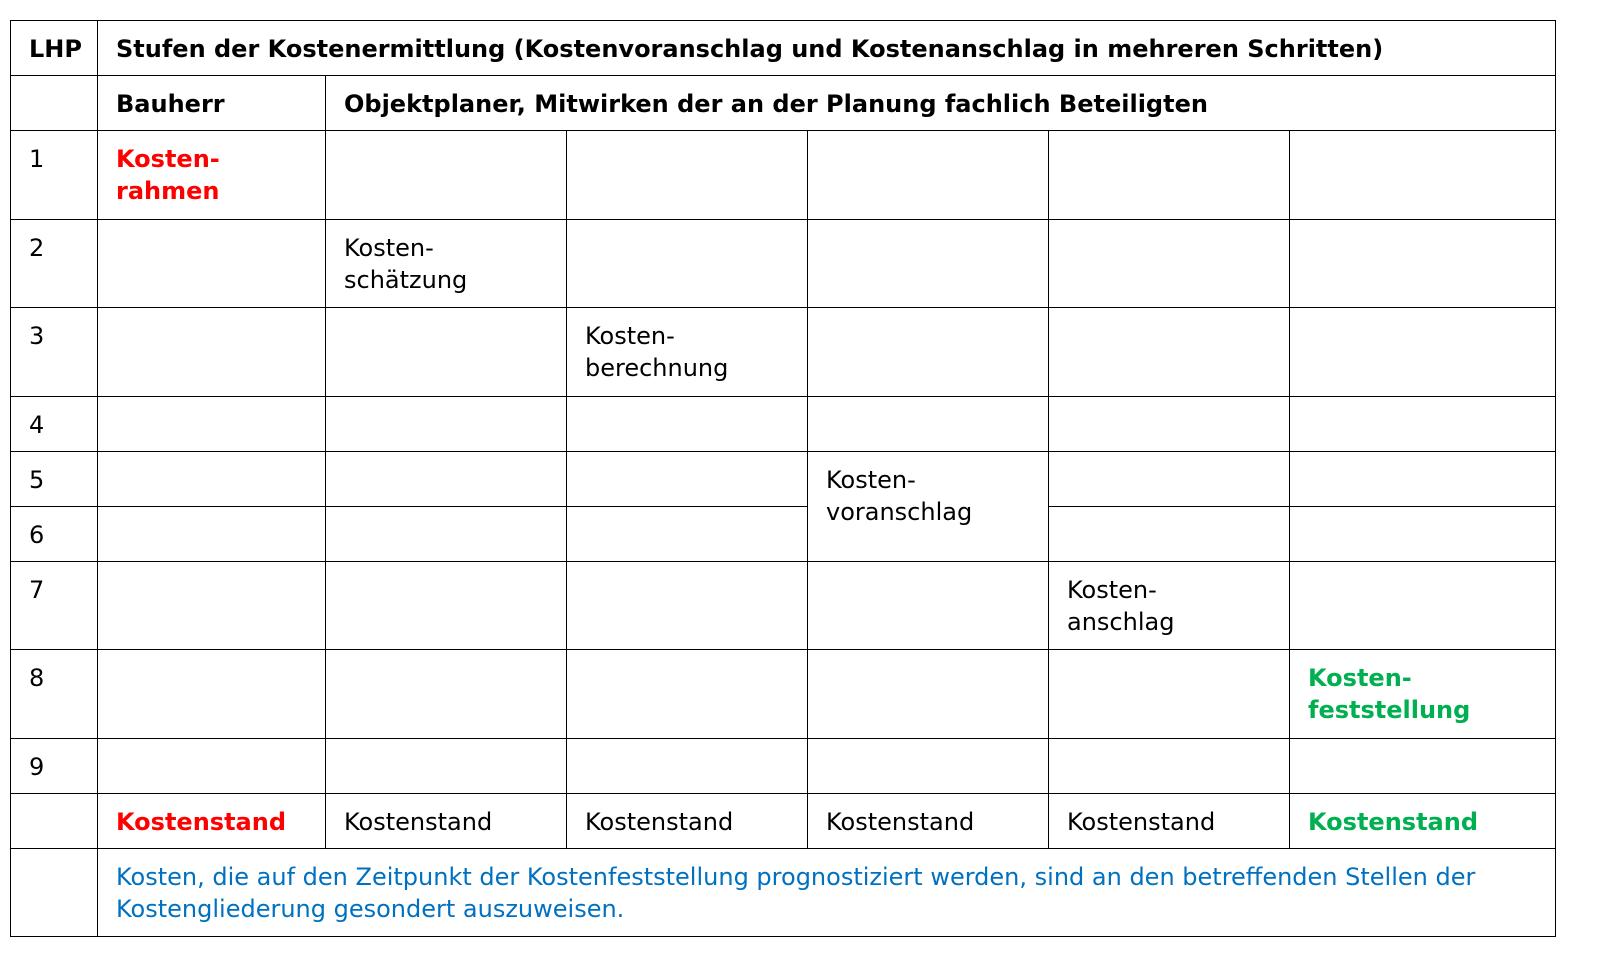 The image size is (1612, 978). I want to click on stage-cell: Kosten- voranschlag, so click(928, 506).